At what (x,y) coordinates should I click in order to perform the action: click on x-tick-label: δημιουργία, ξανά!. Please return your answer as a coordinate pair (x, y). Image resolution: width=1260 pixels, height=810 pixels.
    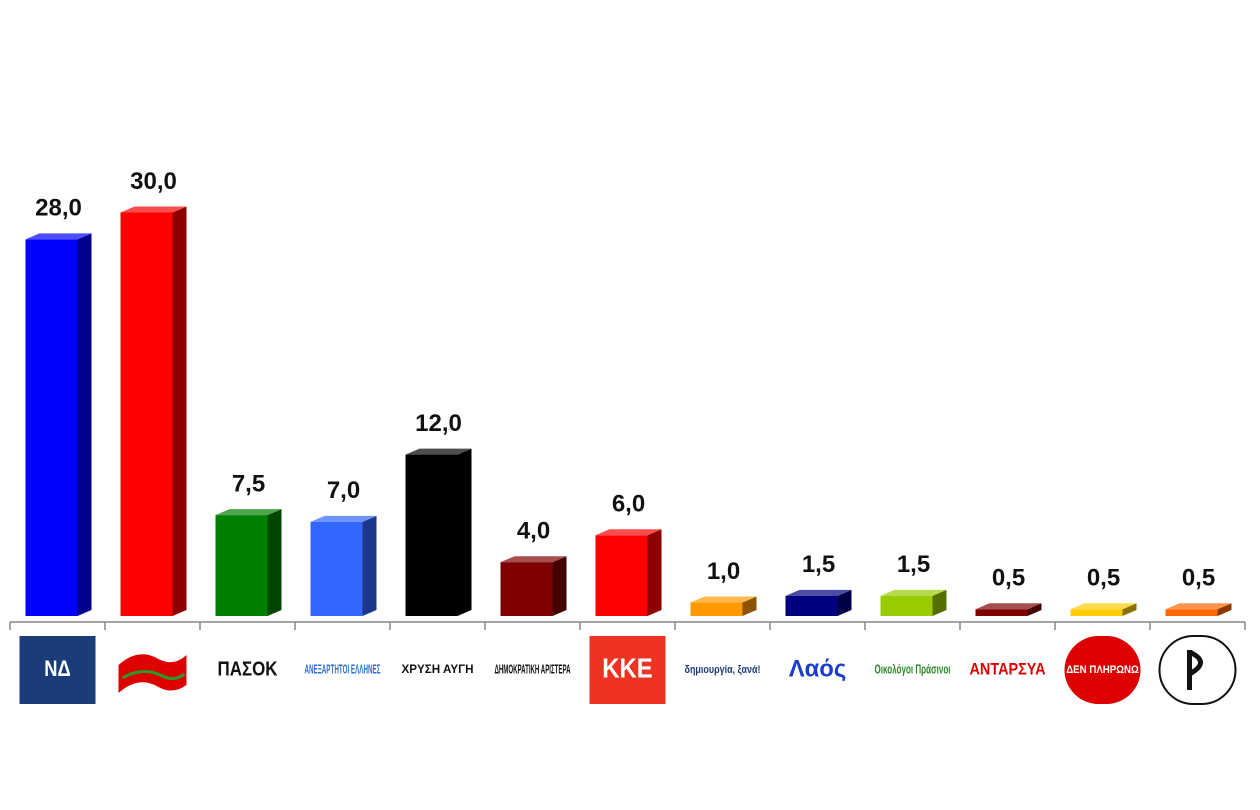
    Looking at the image, I should click on (723, 670).